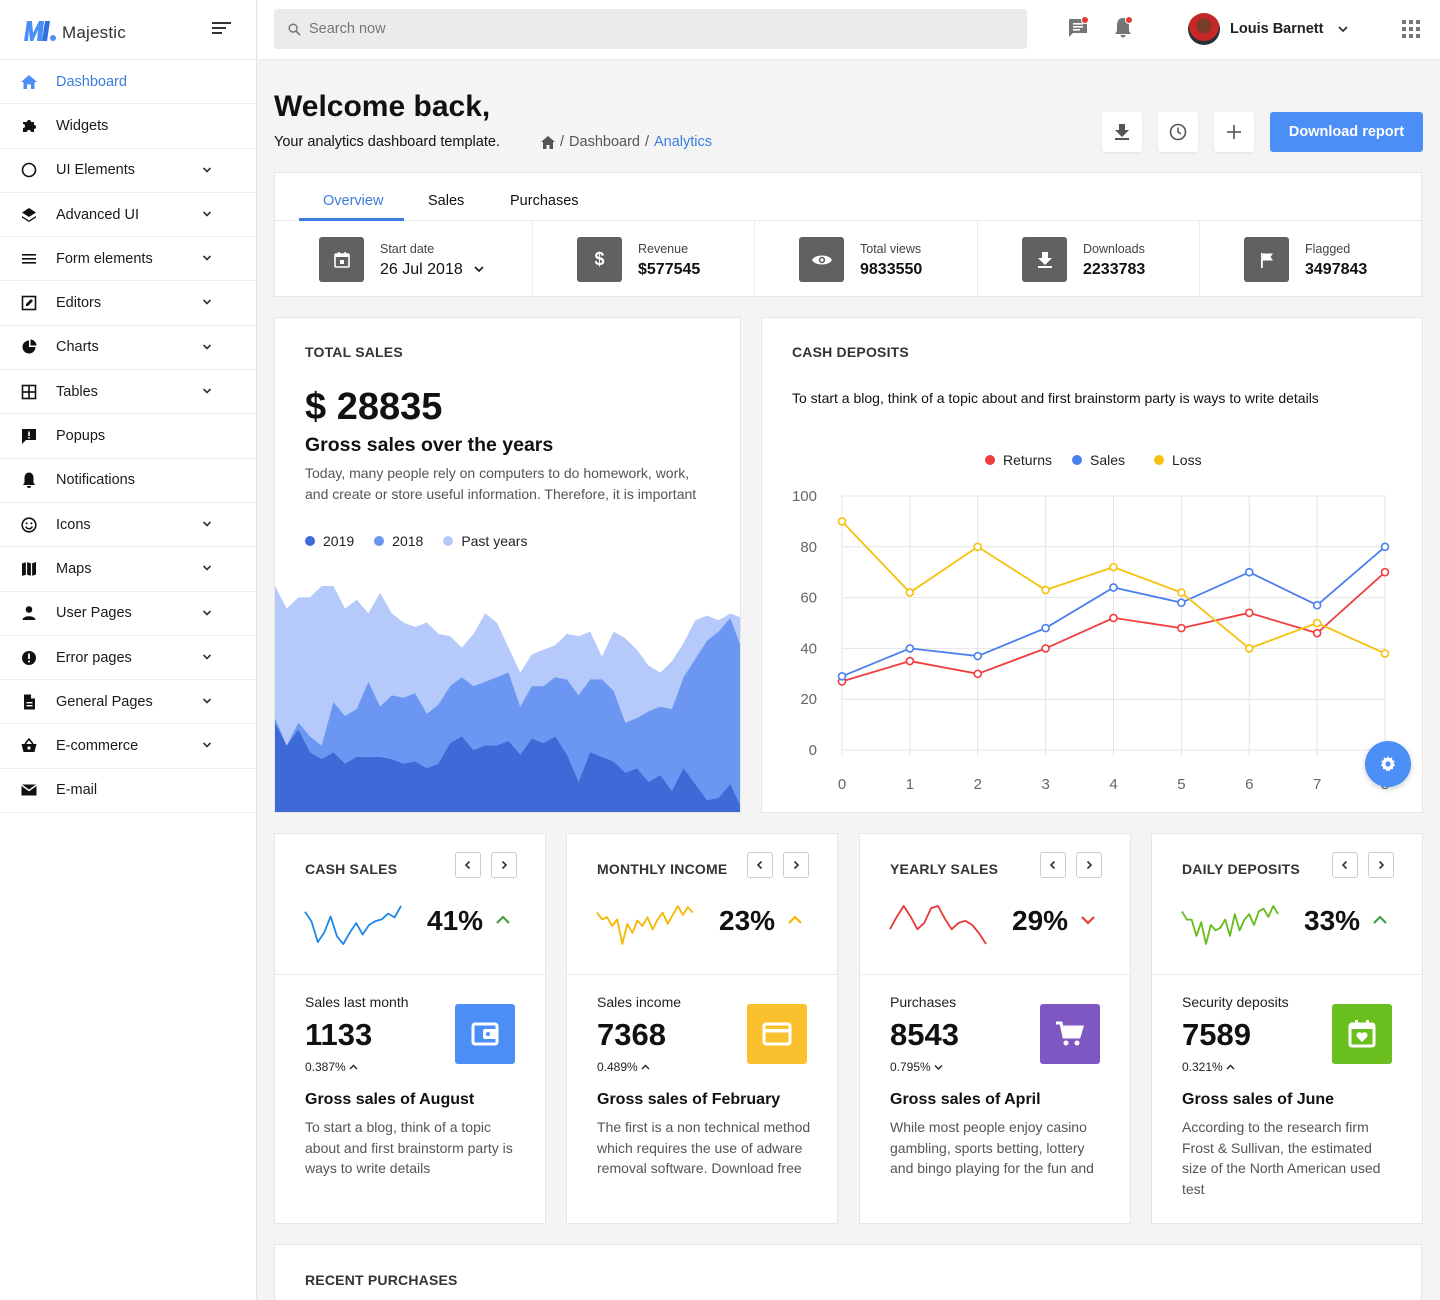  Describe the element at coordinates (916, 1067) in the screenshot. I see `metric-change: 0.795%` at that location.